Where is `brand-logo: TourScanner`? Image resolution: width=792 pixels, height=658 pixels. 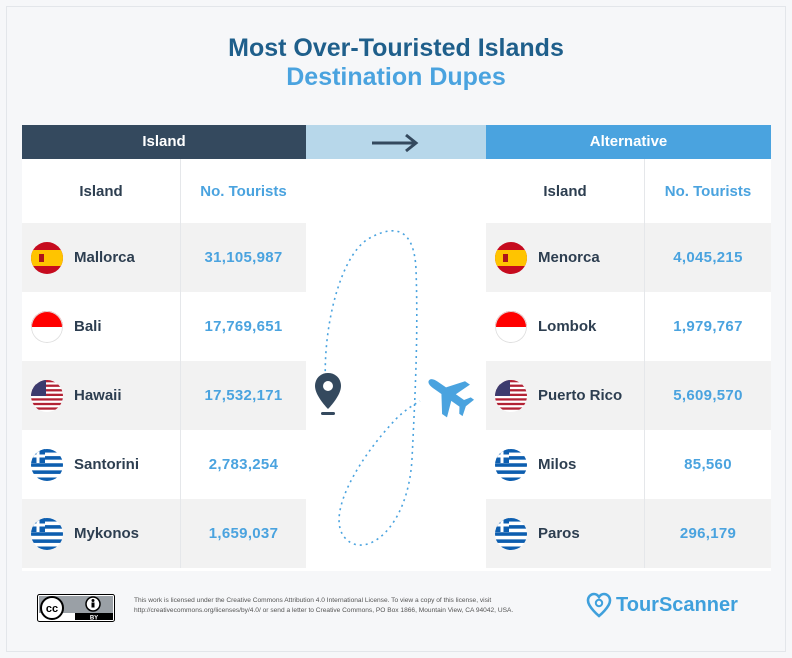
brand-logo: TourScanner is located at coordinates (662, 605).